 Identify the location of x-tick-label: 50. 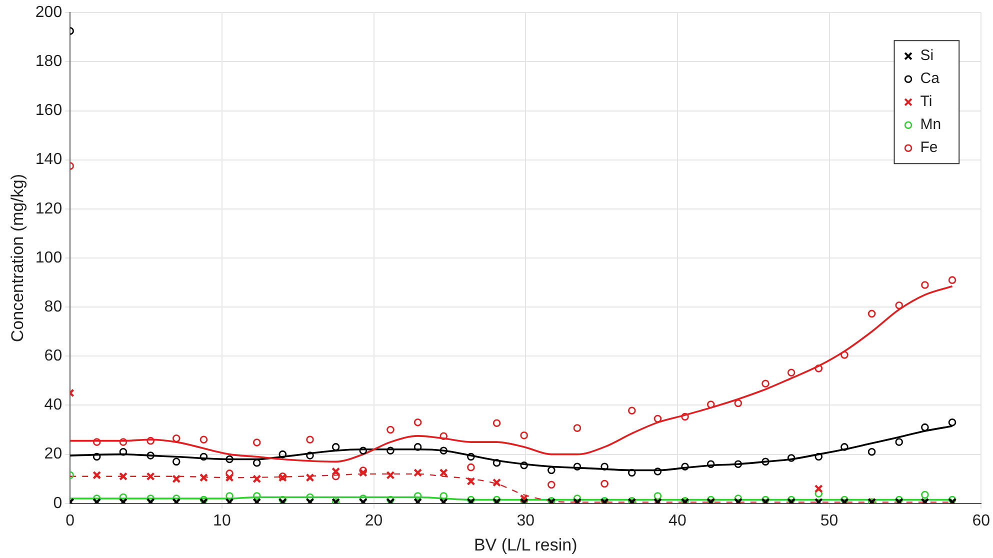
(829, 521).